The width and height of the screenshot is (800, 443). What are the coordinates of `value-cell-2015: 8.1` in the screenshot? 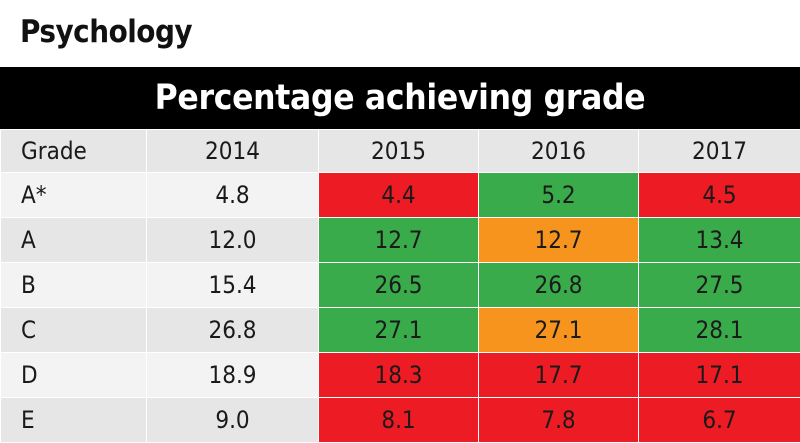 It's located at (399, 420).